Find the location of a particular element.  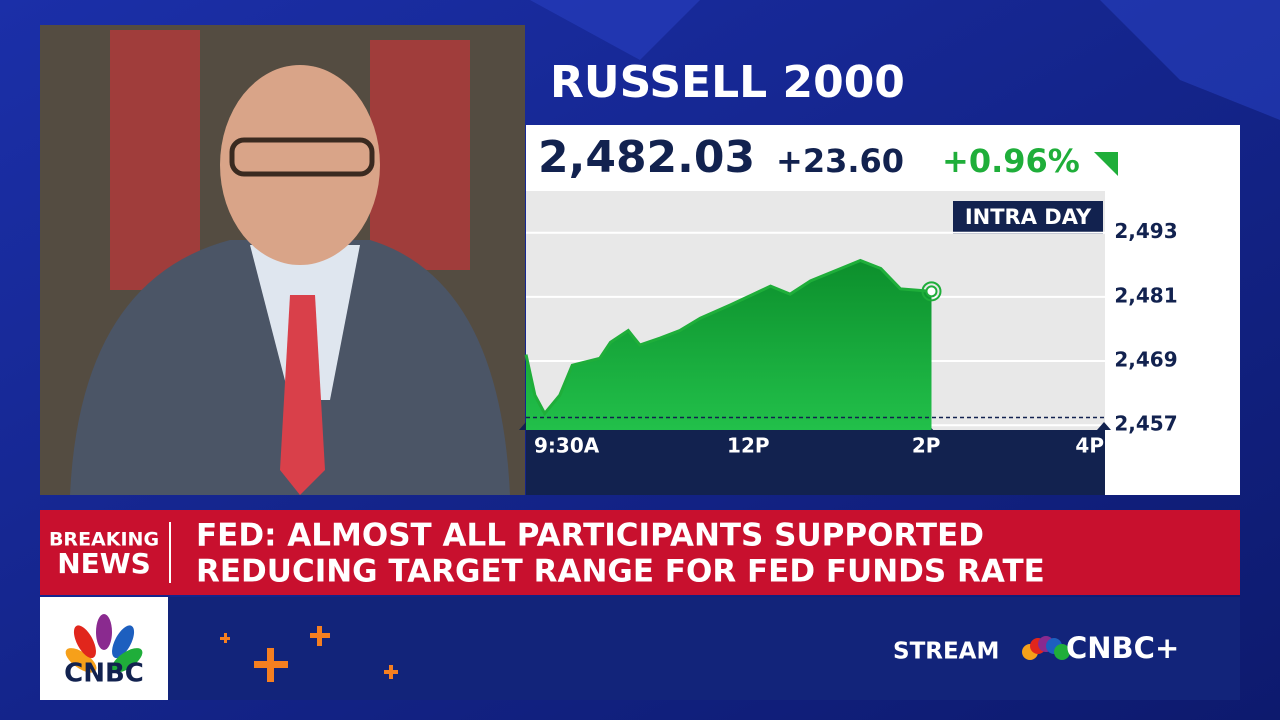

line is located at coordinates (728, 337).